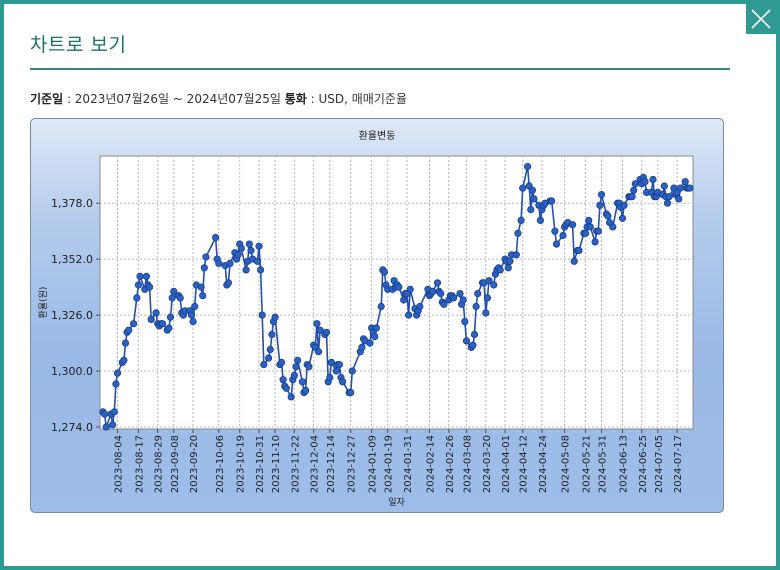 The width and height of the screenshot is (780, 570). Describe the element at coordinates (377, 136) in the screenshot. I see `chart-title: 환율변동` at that location.